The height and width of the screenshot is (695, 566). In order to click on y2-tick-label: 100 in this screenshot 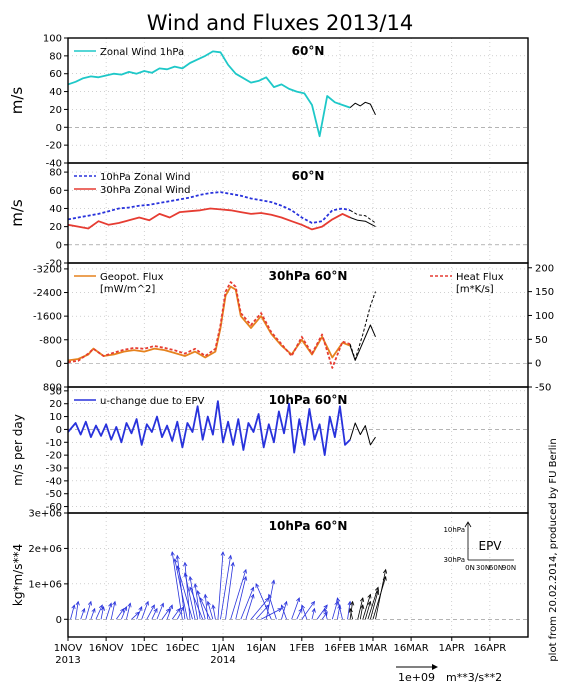, I will do `click(544, 316)`.